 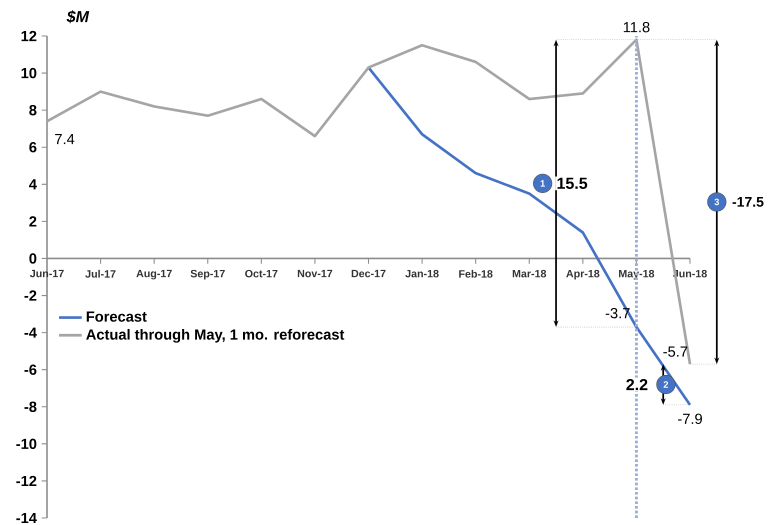 What do you see at coordinates (637, 27) in the screenshot?
I see `data-label: 11.8` at bounding box center [637, 27].